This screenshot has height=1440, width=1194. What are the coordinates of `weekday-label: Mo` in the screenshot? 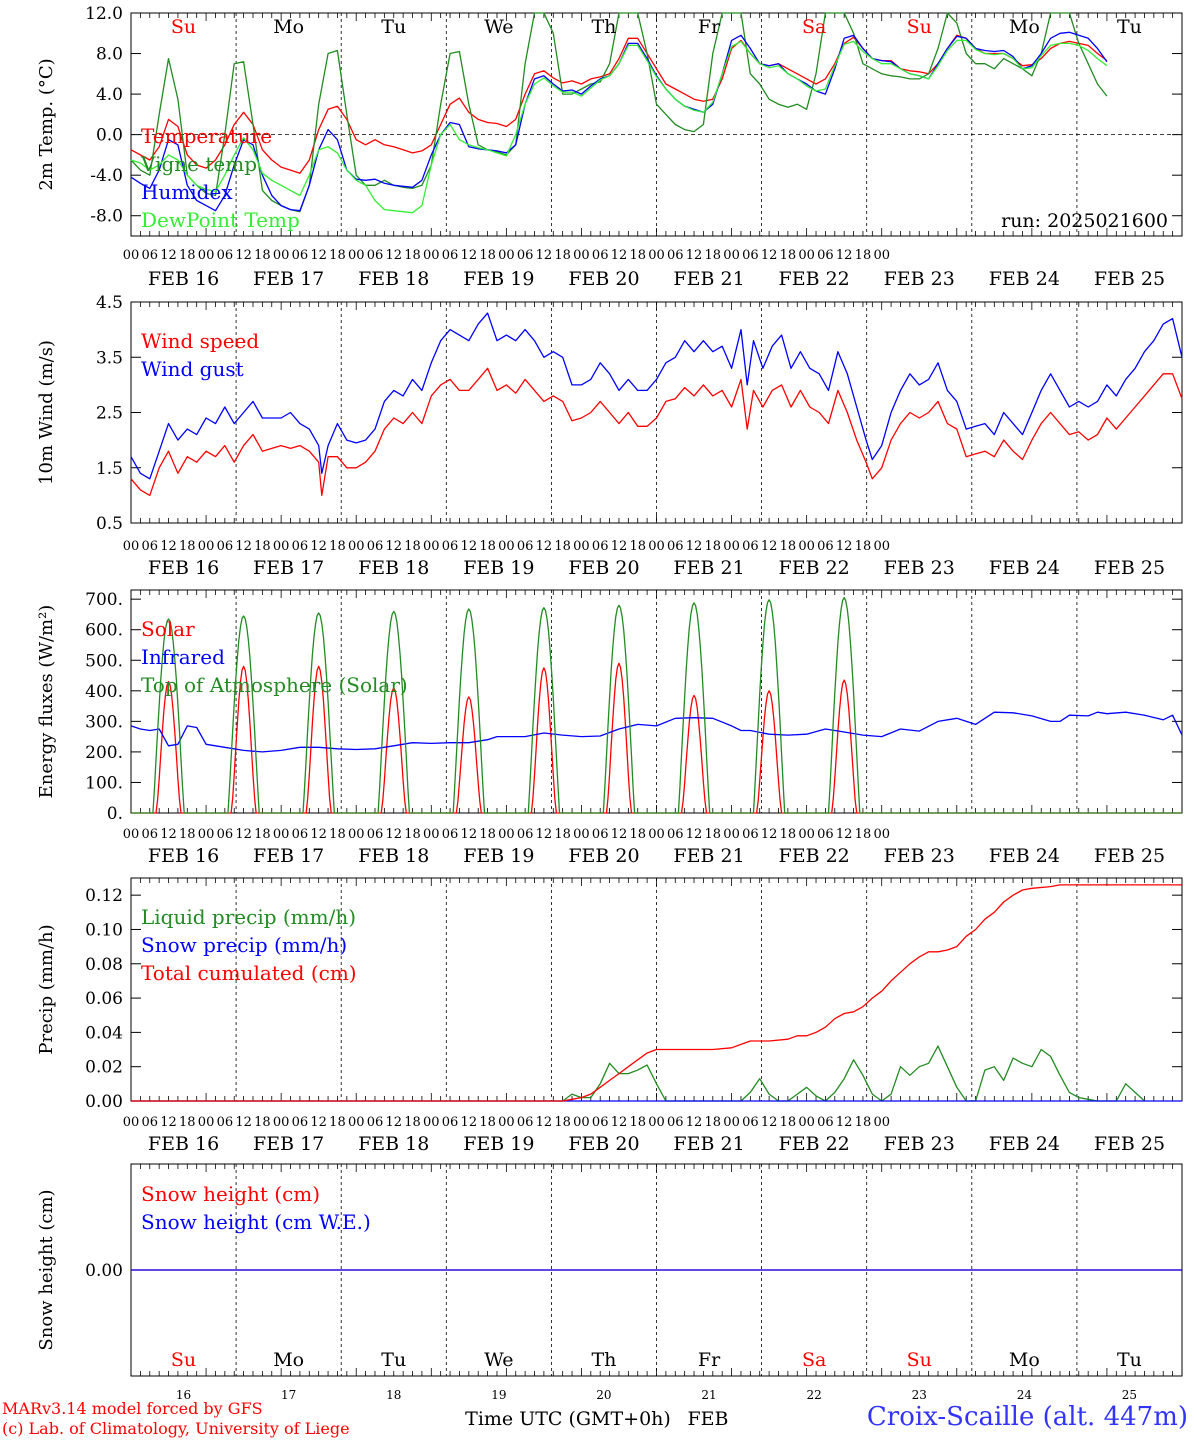 It's located at (1024, 1360).